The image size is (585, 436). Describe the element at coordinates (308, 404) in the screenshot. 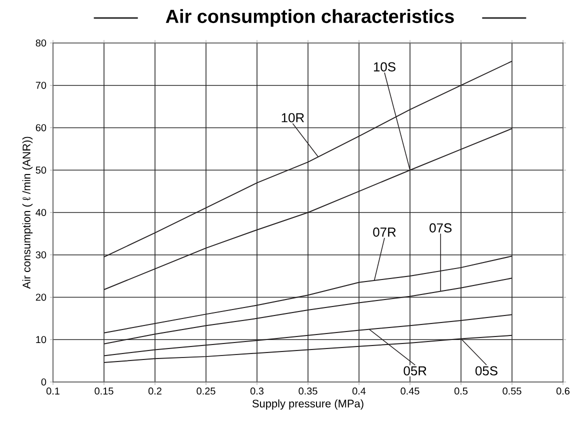

I see `x-axis-title: Supply pressure (MPa)` at that location.